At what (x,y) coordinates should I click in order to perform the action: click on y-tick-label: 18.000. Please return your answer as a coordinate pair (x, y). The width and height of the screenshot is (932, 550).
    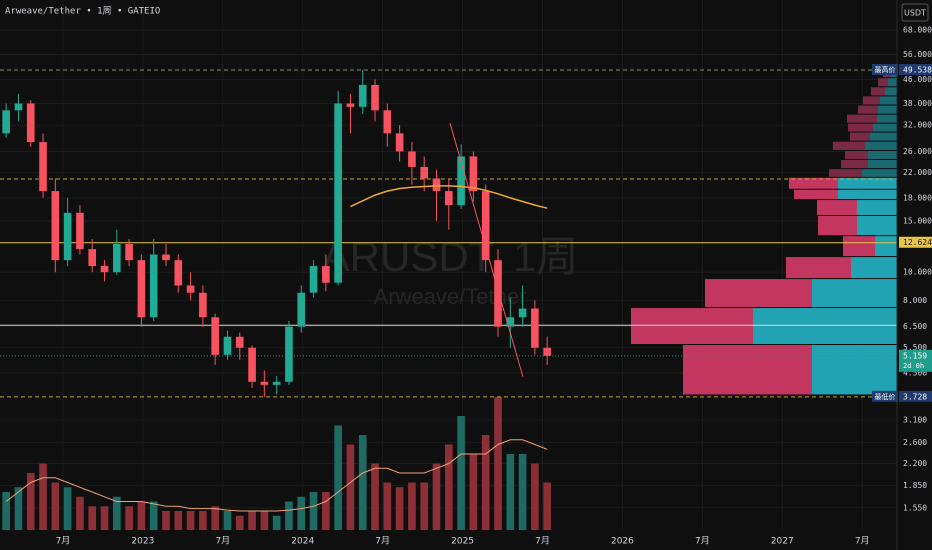
    Looking at the image, I should click on (917, 197).